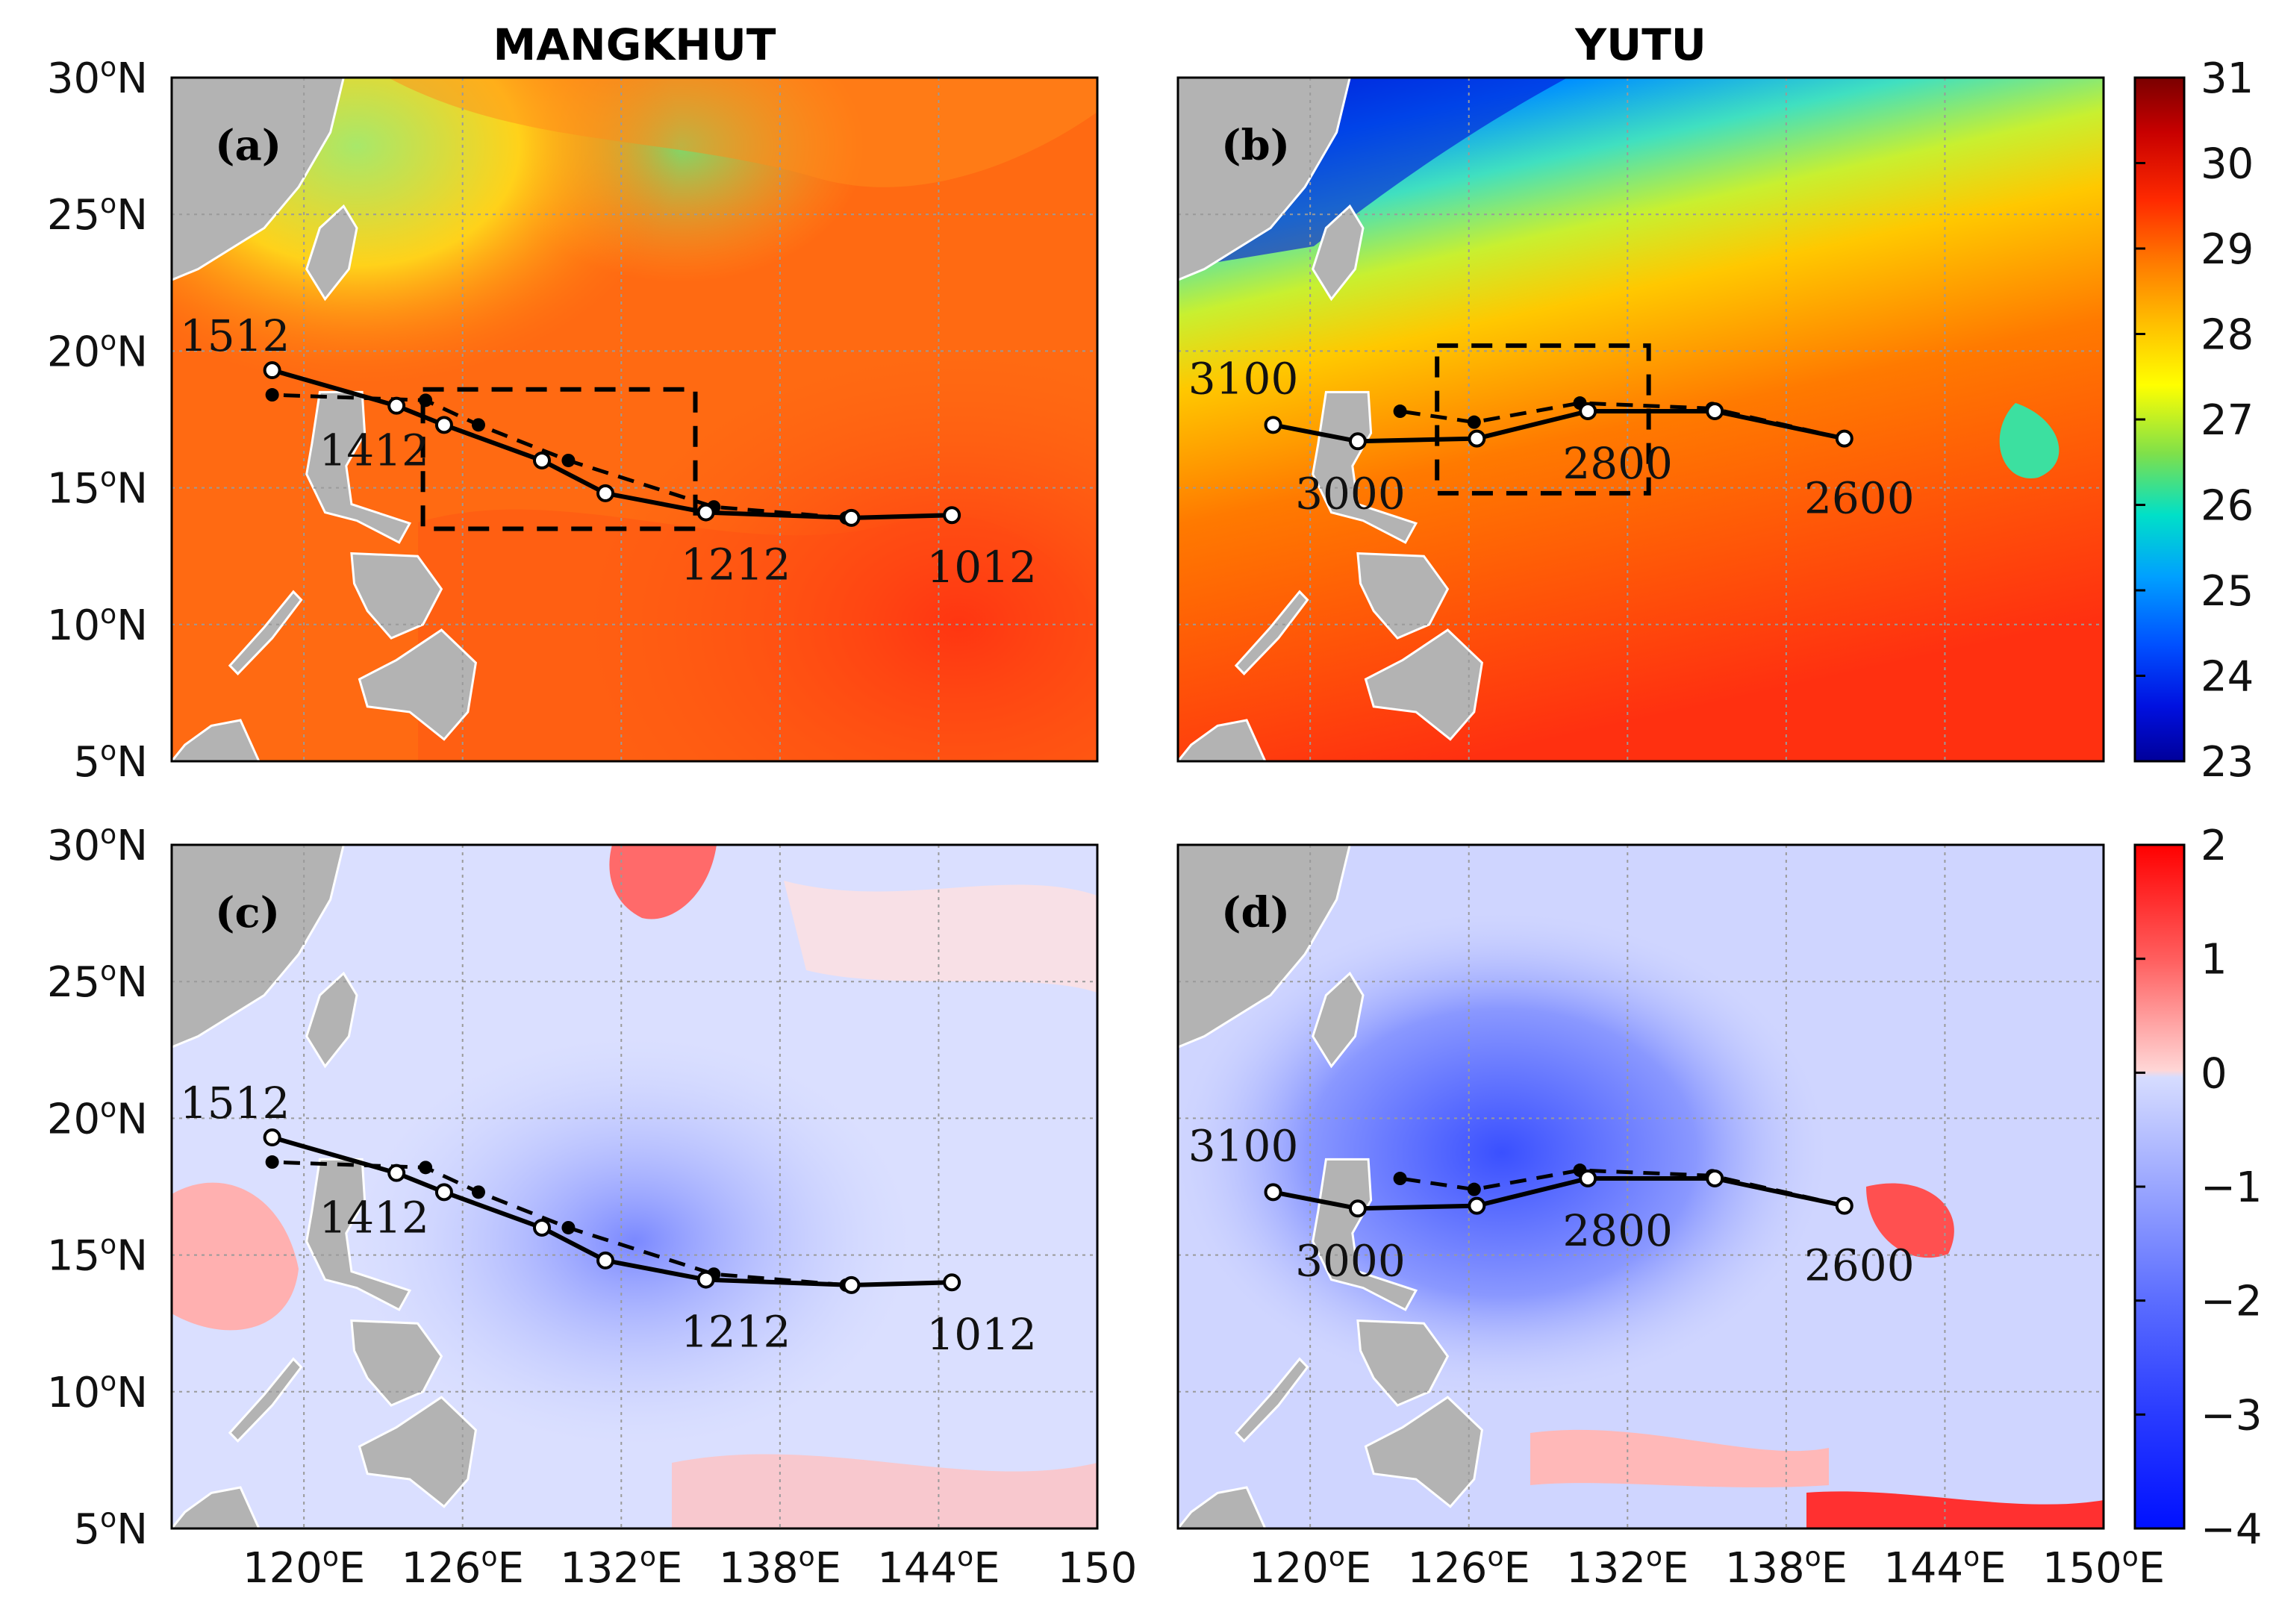 The height and width of the screenshot is (1624, 2273). I want to click on colorbar-anomaly-label: −4, so click(2232, 1529).